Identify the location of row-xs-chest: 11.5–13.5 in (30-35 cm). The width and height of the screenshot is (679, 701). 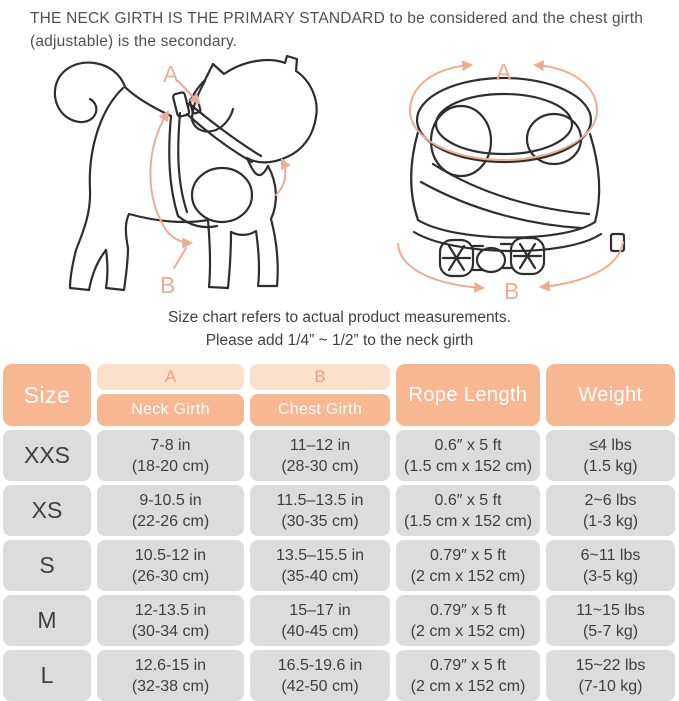
(320, 510).